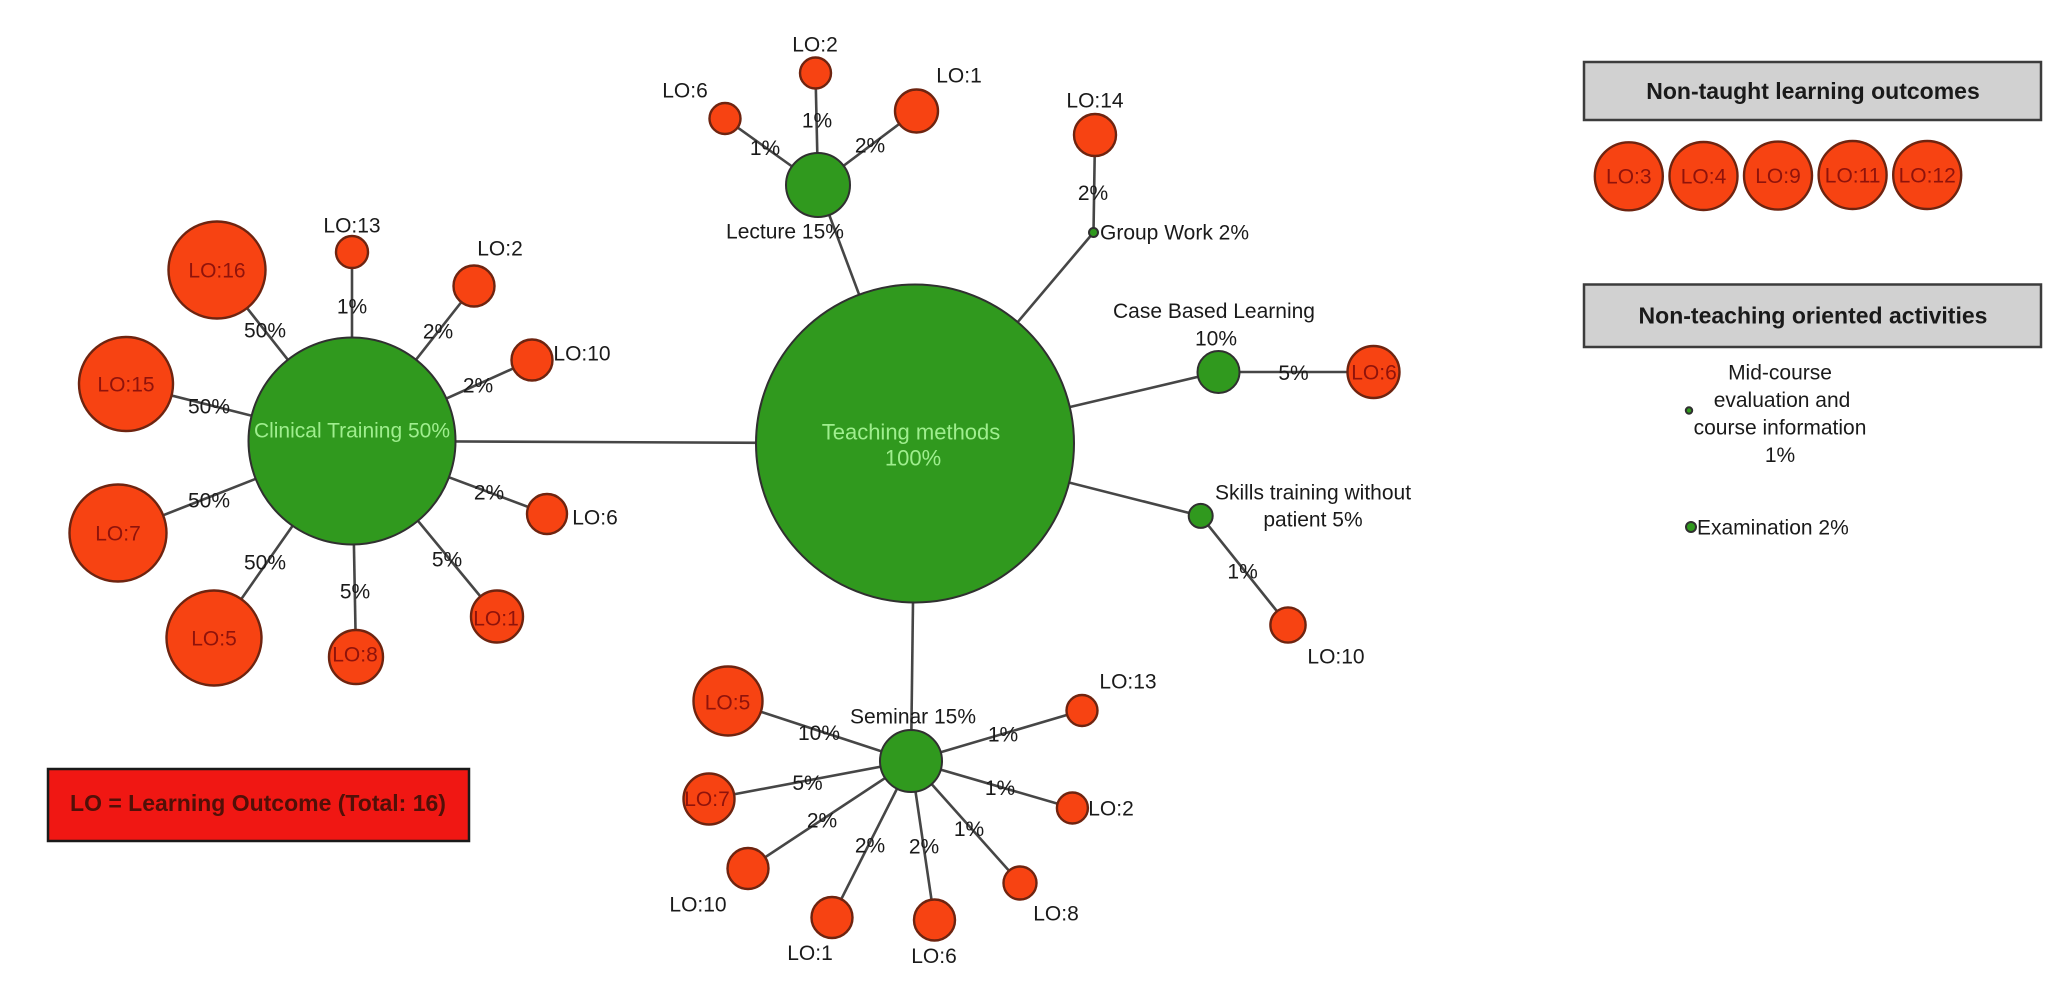 The image size is (2059, 1006). What do you see at coordinates (216, 270) in the screenshot?
I see `svg-text: LO:16` at bounding box center [216, 270].